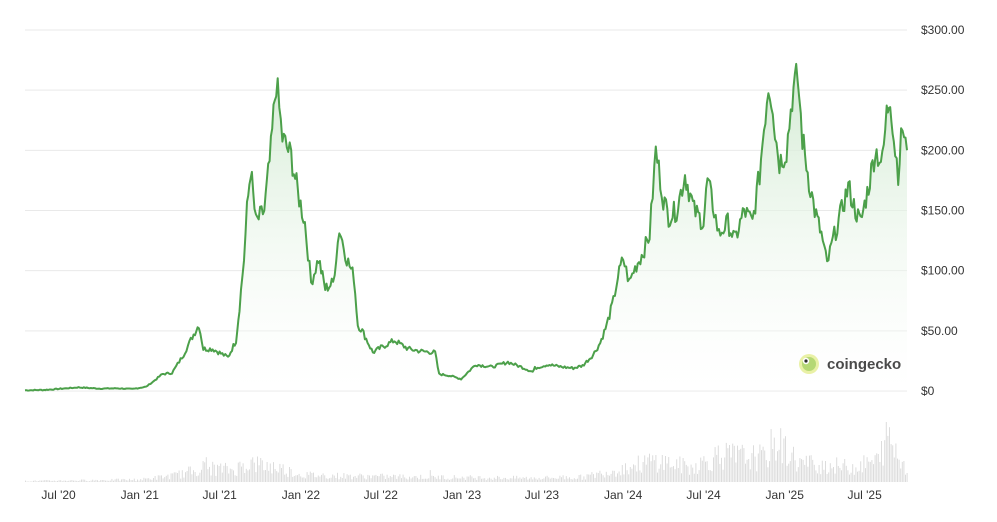 This screenshot has height=522, width=997. I want to click on x-tick-label: Jan '21, so click(140, 495).